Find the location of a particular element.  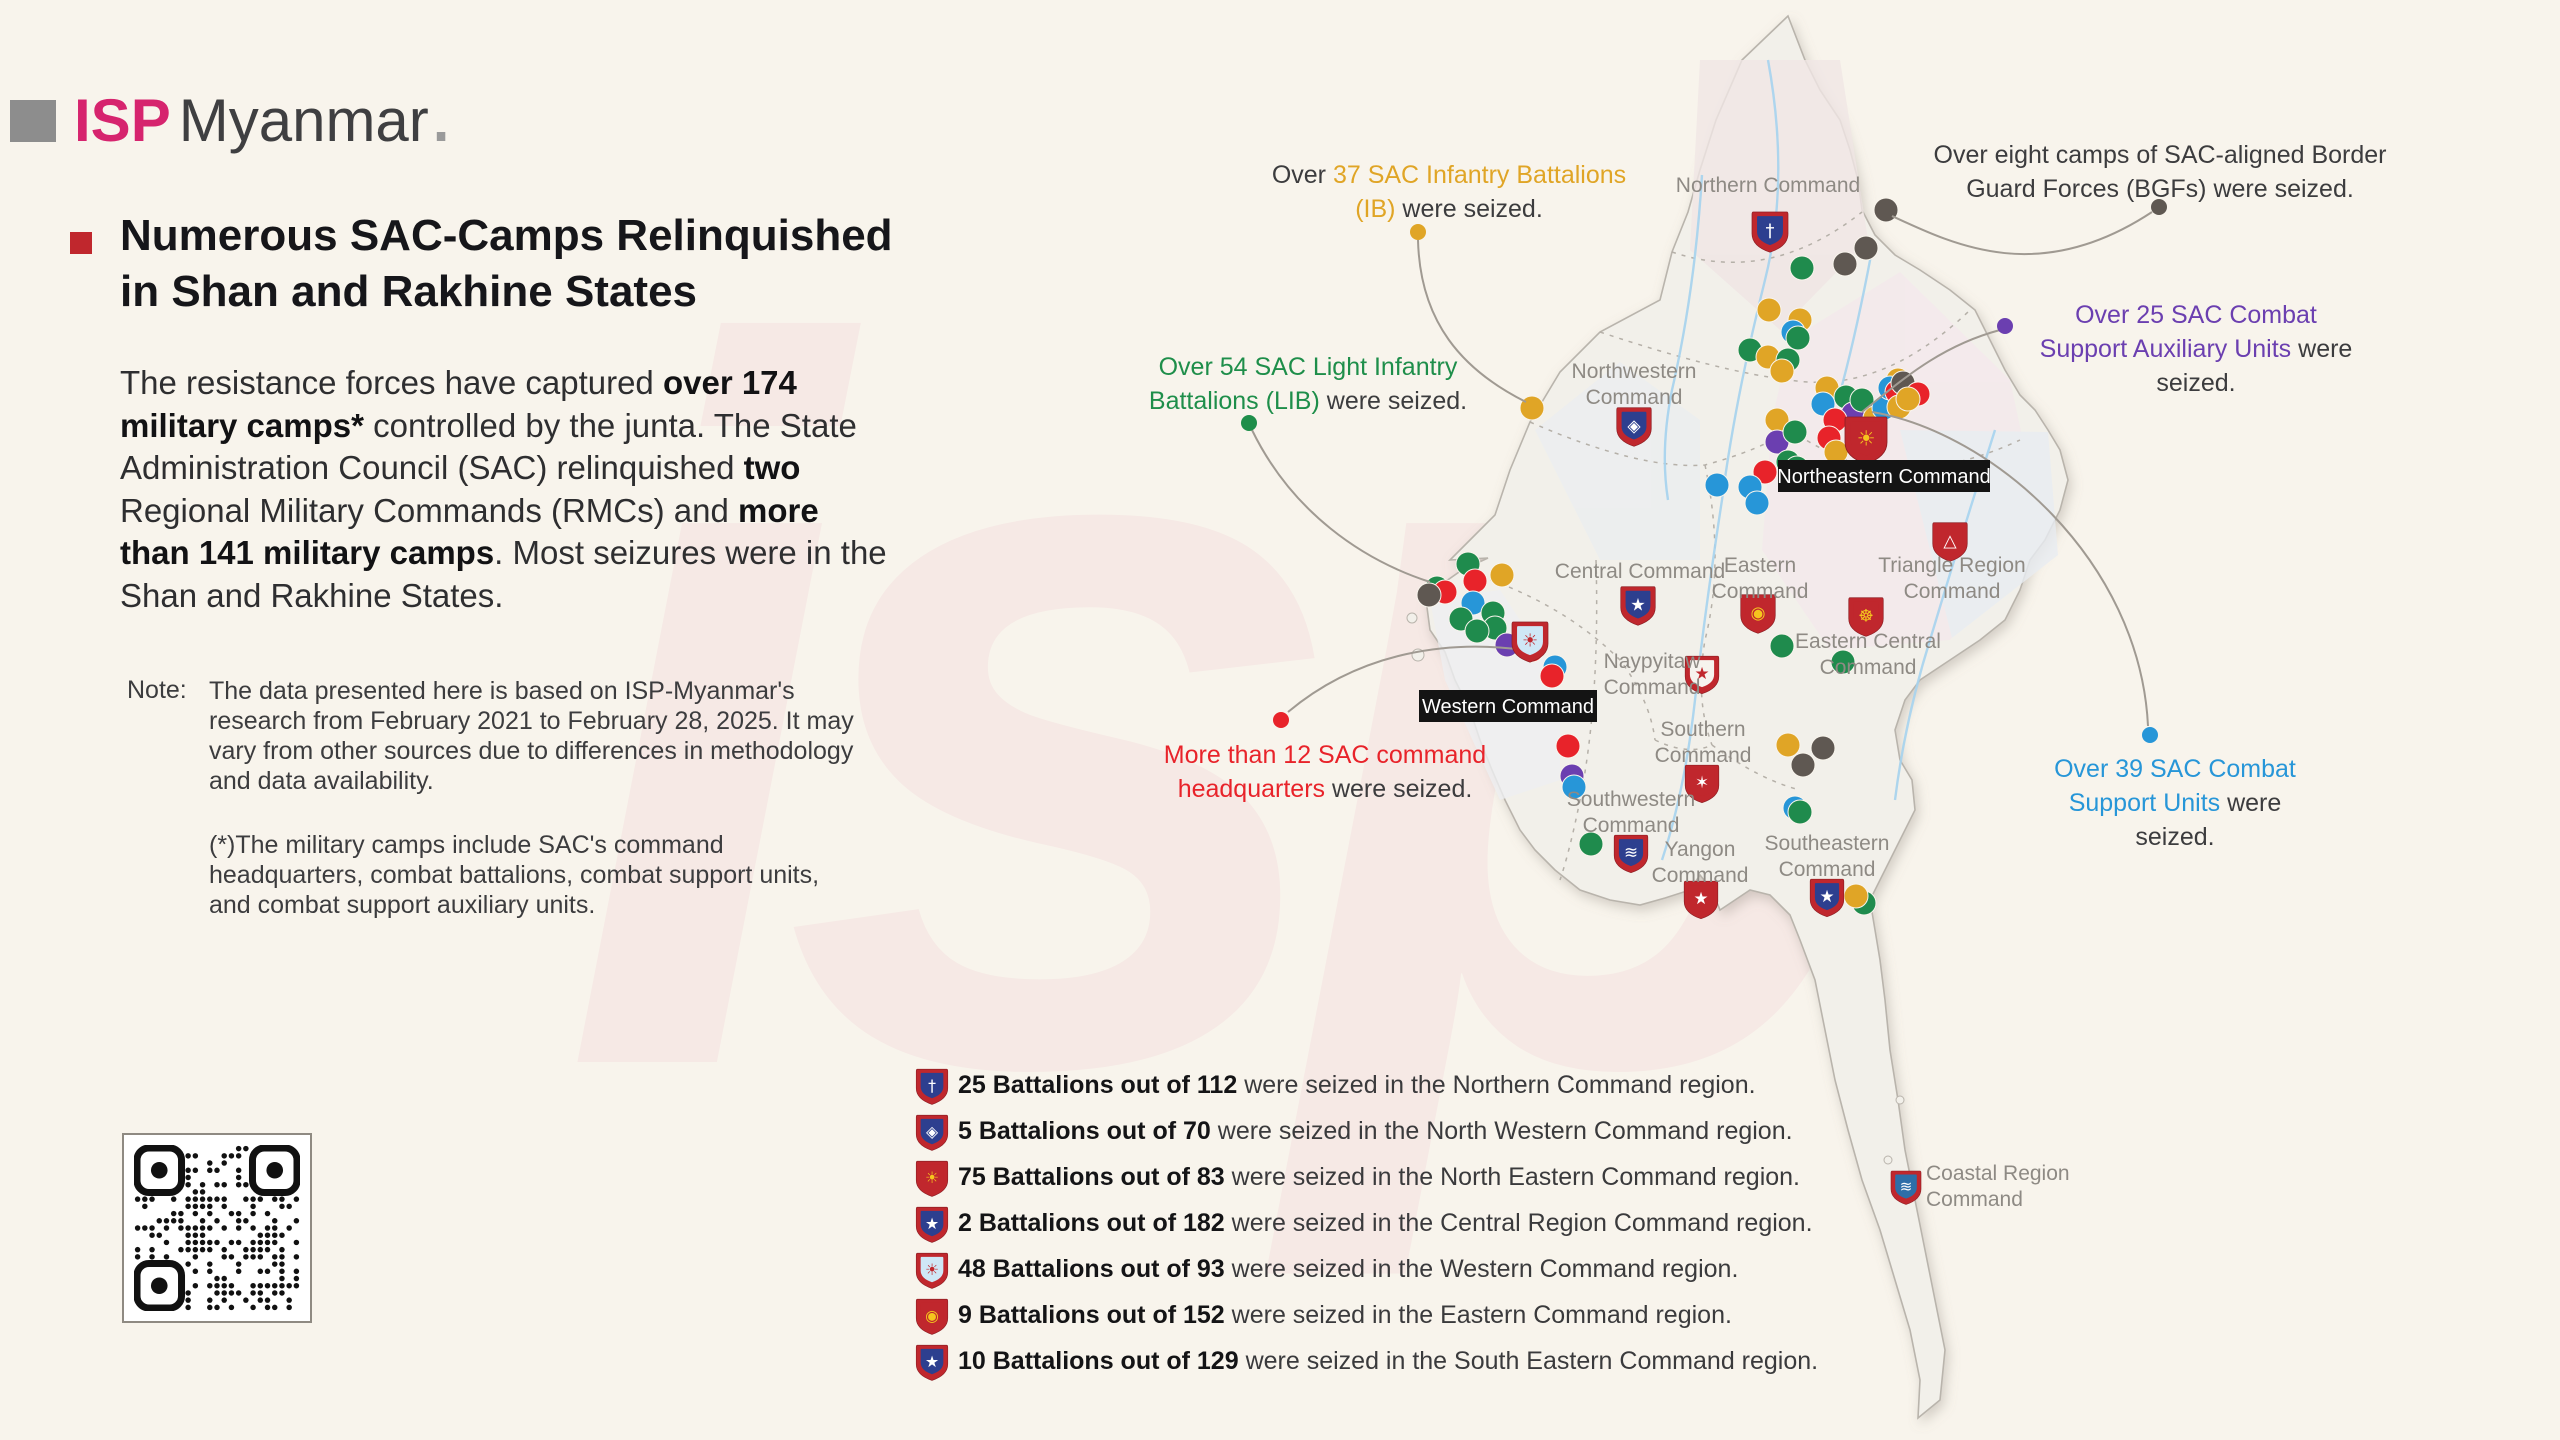

svg-text: Triangle Region is located at coordinates (1951, 565).